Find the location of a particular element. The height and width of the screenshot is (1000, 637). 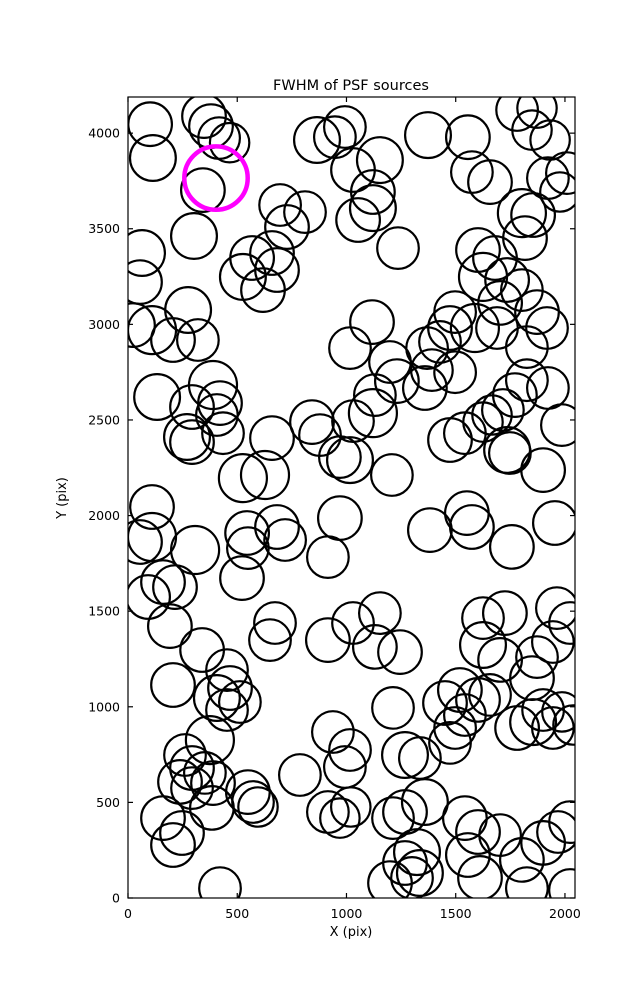

x-tick-label: 500 is located at coordinates (237, 913).